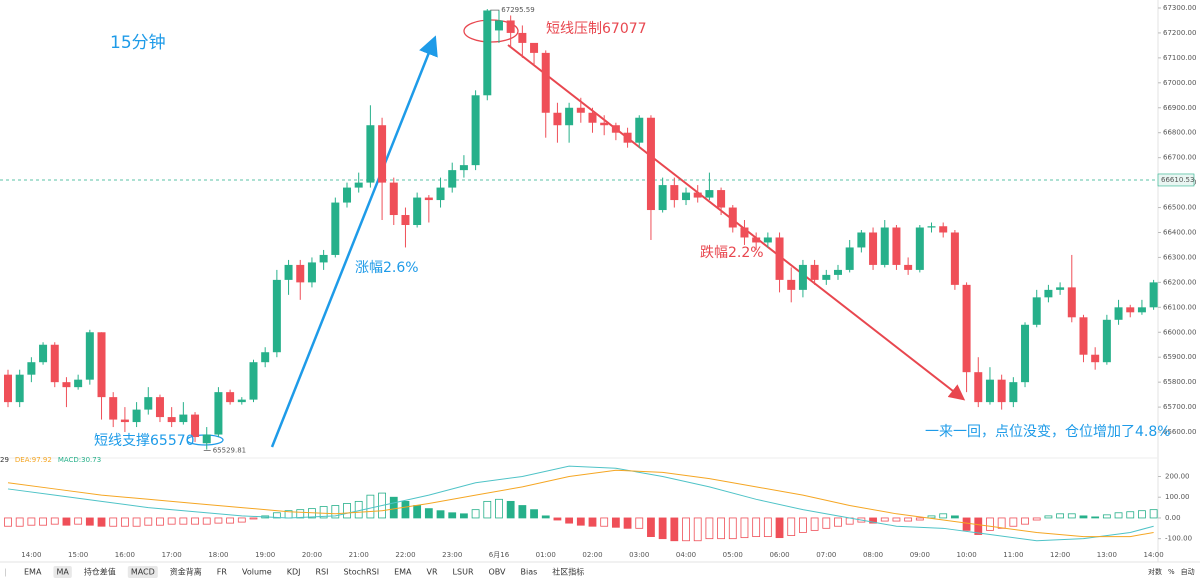 This screenshot has width=1200, height=583. I want to click on toolbar-item: FR, so click(222, 572).